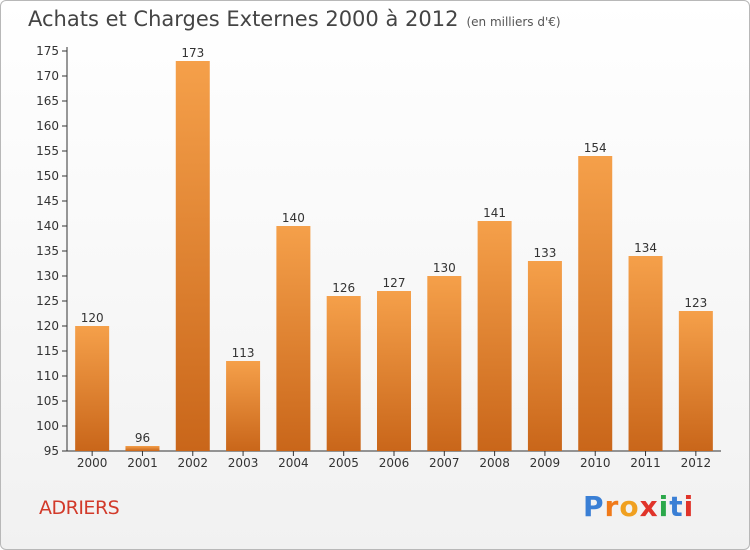 This screenshot has height=550, width=750. Describe the element at coordinates (494, 463) in the screenshot. I see `x-tick-label: 2008` at that location.